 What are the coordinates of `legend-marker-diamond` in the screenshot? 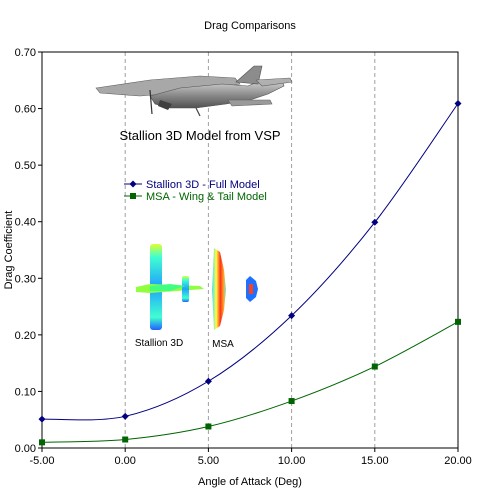 It's located at (133, 184).